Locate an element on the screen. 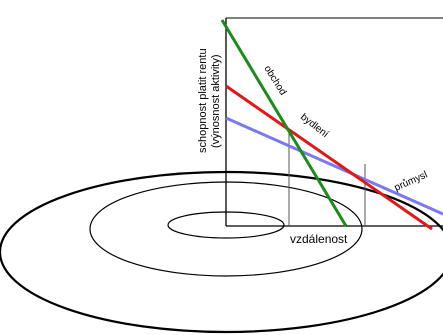 The width and height of the screenshot is (443, 335). line-prumysl is located at coordinates (334, 166).